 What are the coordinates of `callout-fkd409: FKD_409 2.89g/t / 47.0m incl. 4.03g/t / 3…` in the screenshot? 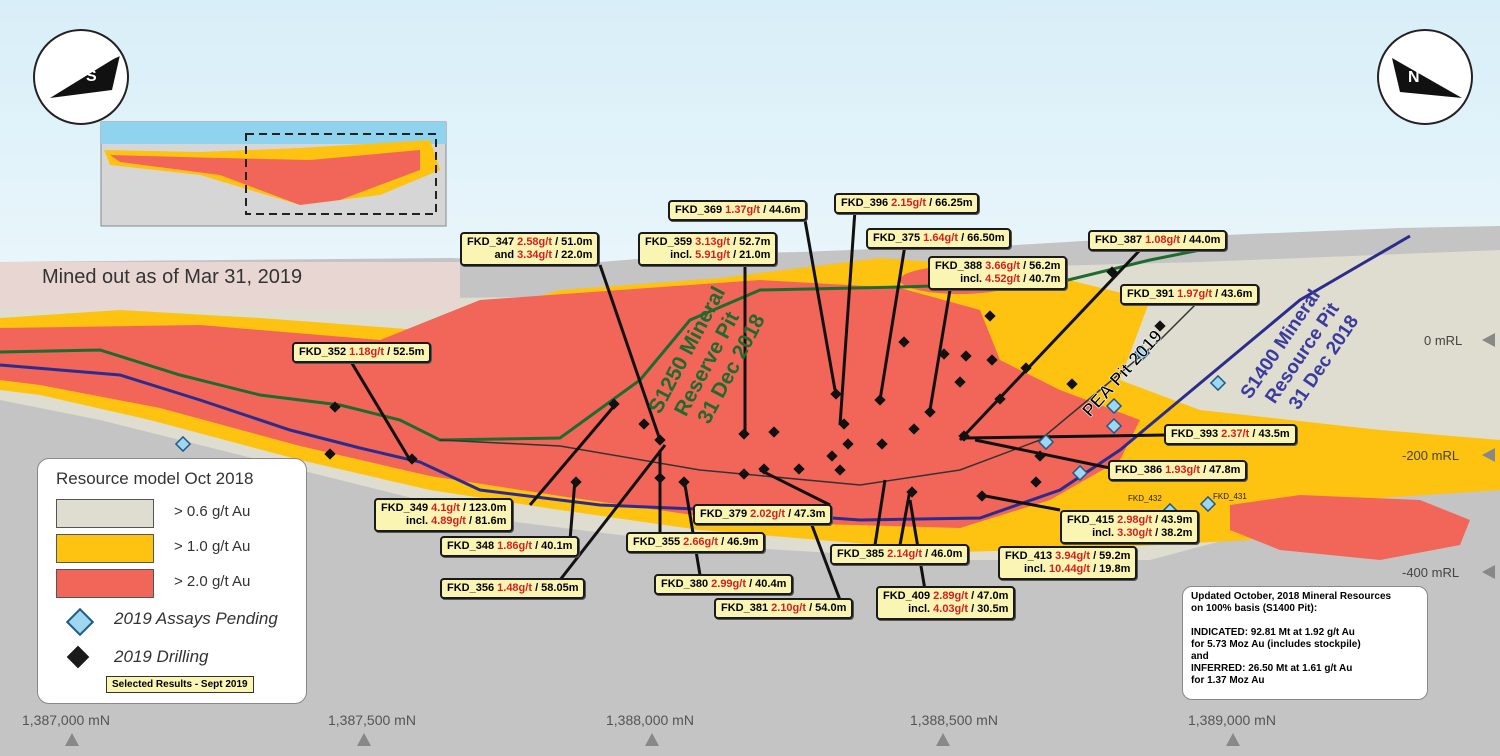 It's located at (946, 603).